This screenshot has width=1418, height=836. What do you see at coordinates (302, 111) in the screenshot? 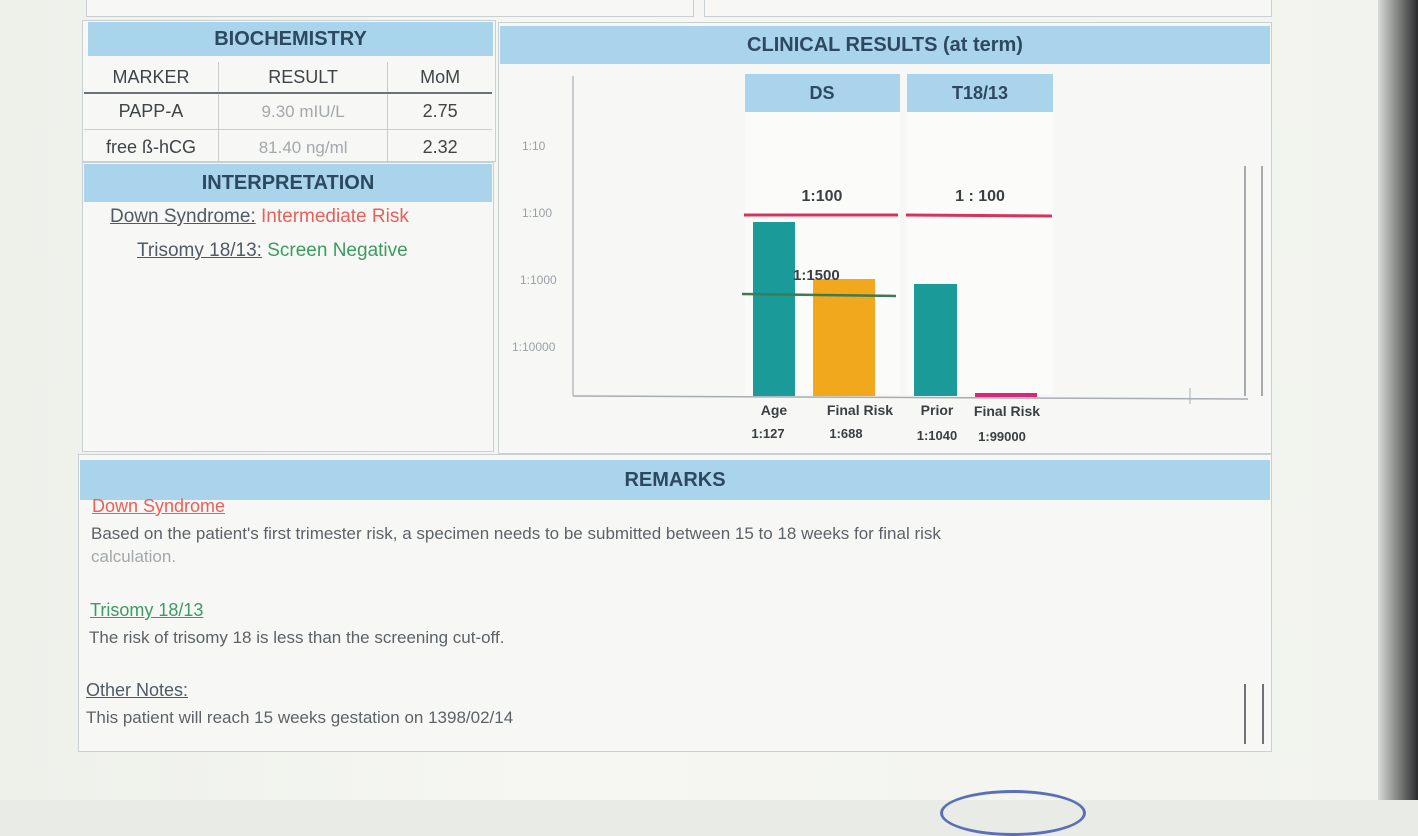
I see `result-cell: 9.30 mIU/L` at bounding box center [302, 111].